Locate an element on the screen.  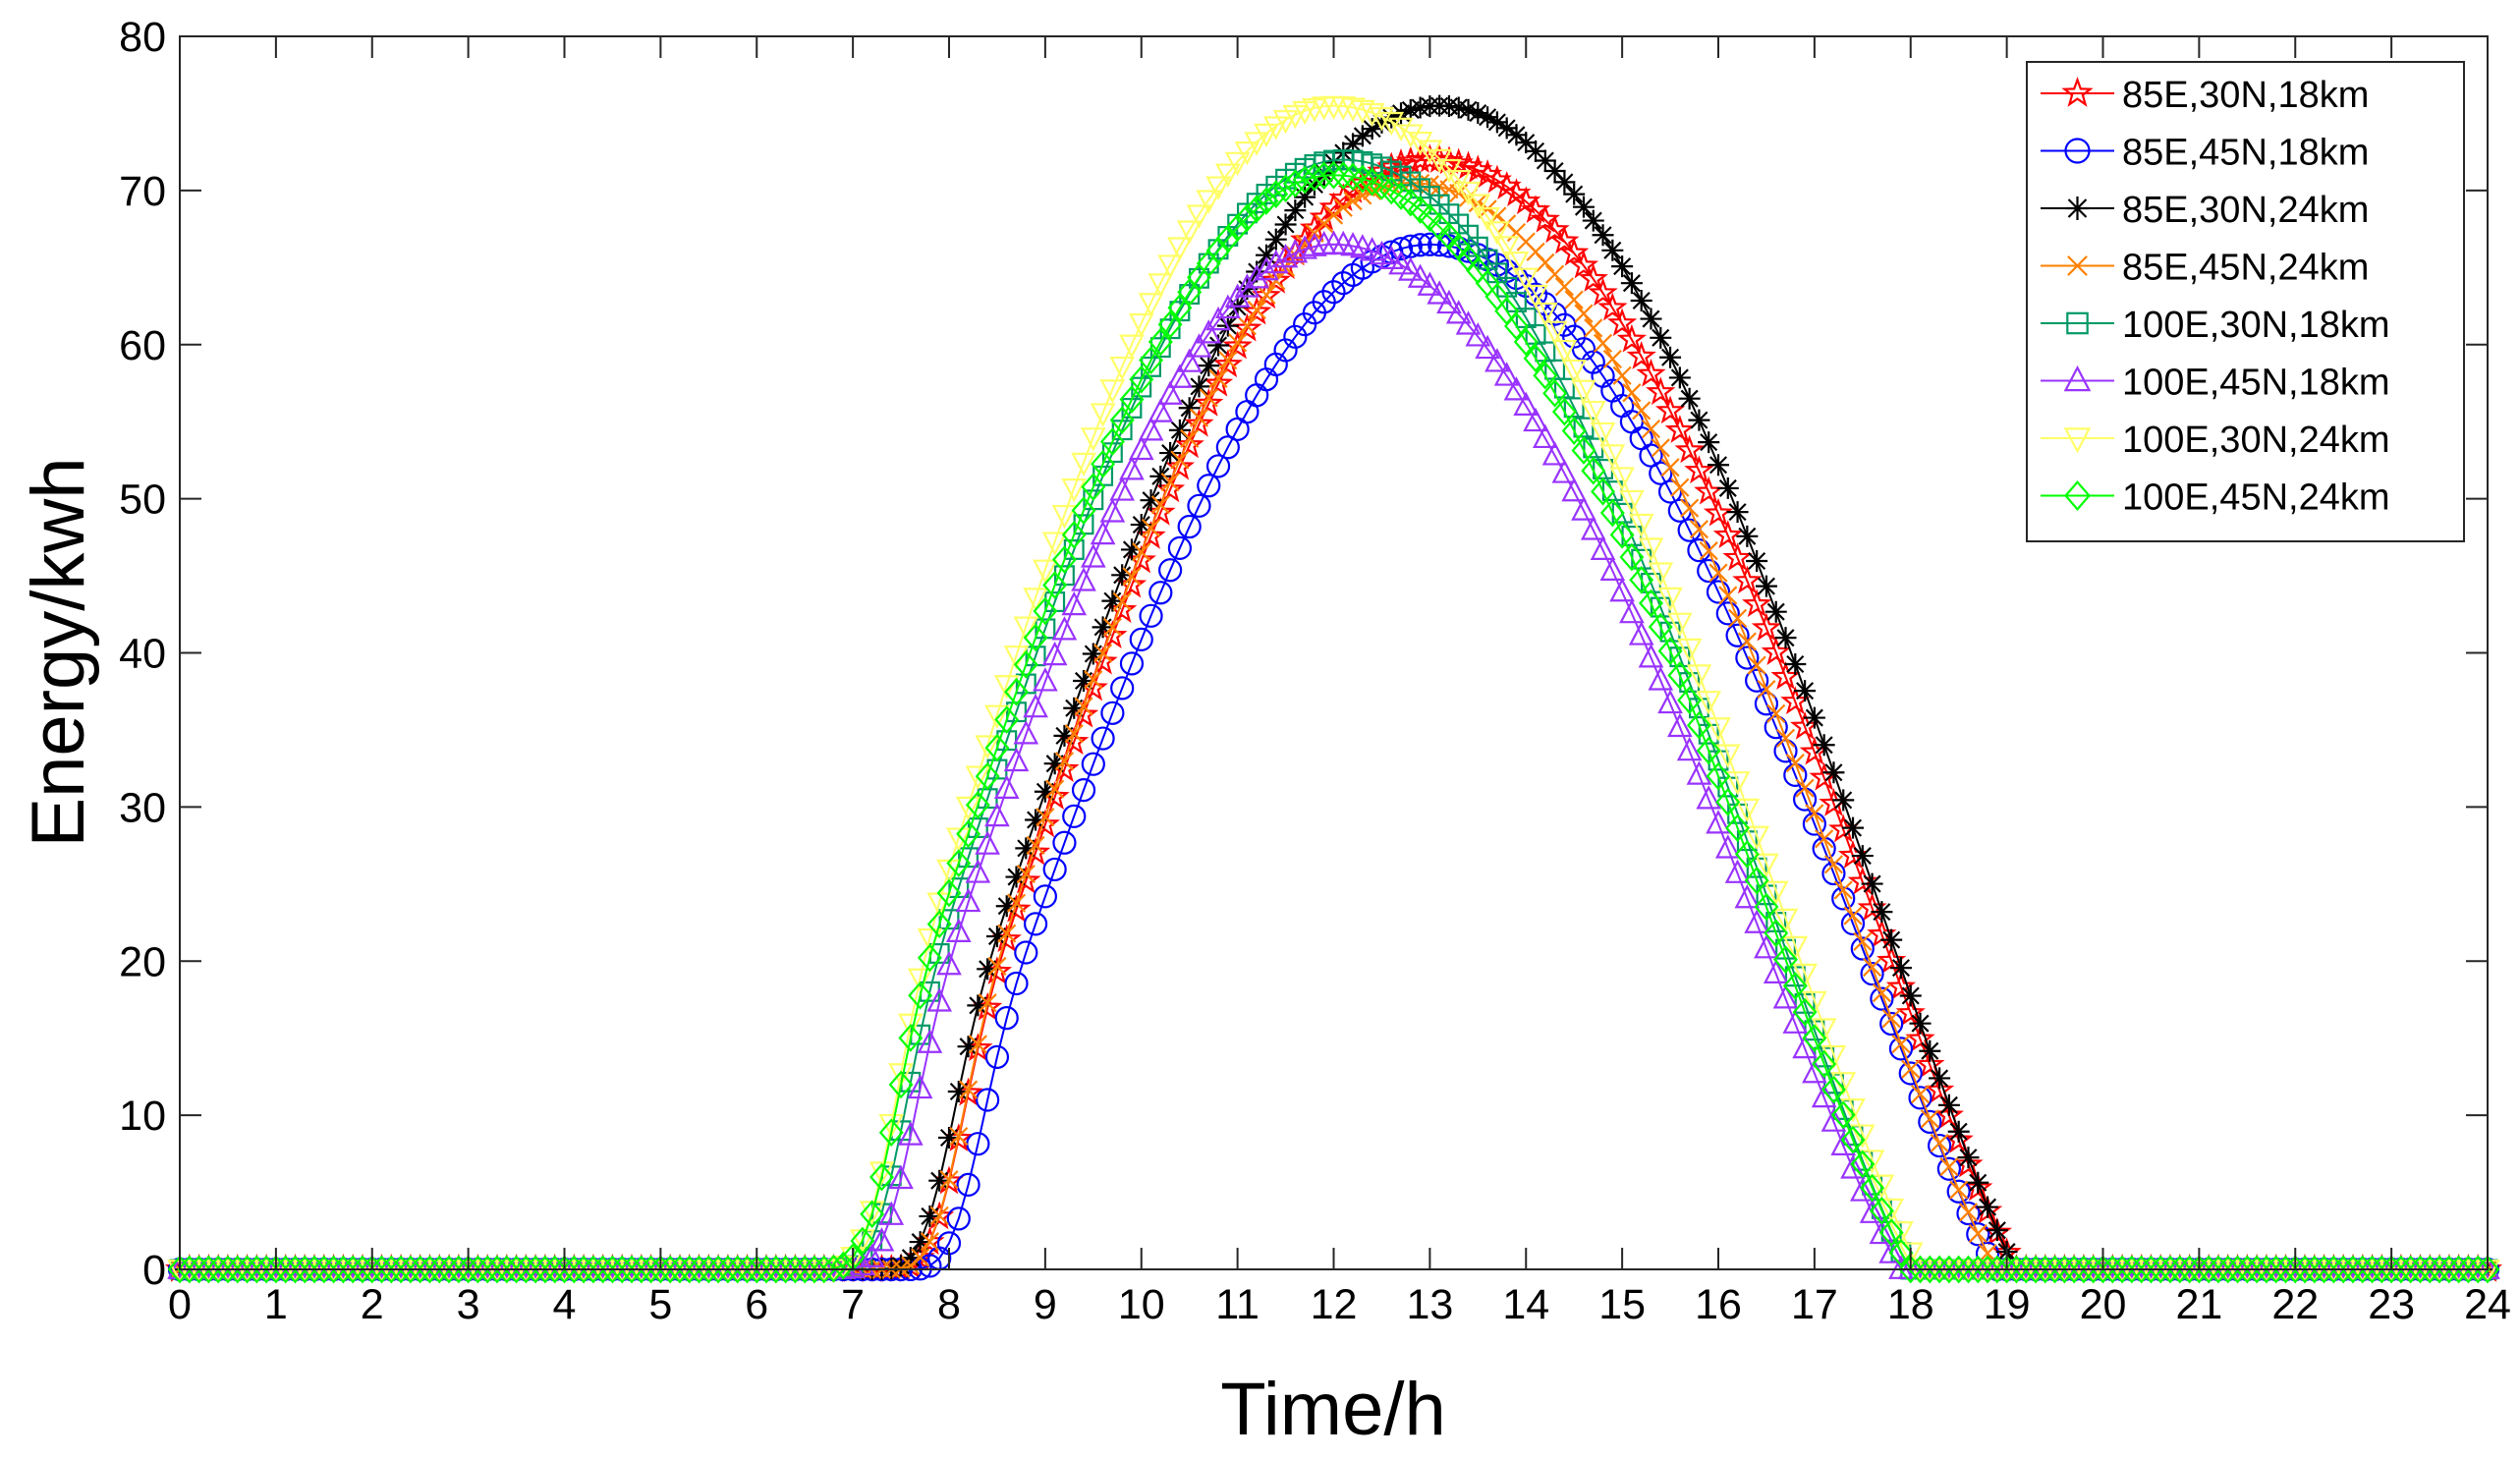
y-tick-label: 60 is located at coordinates (142, 345).